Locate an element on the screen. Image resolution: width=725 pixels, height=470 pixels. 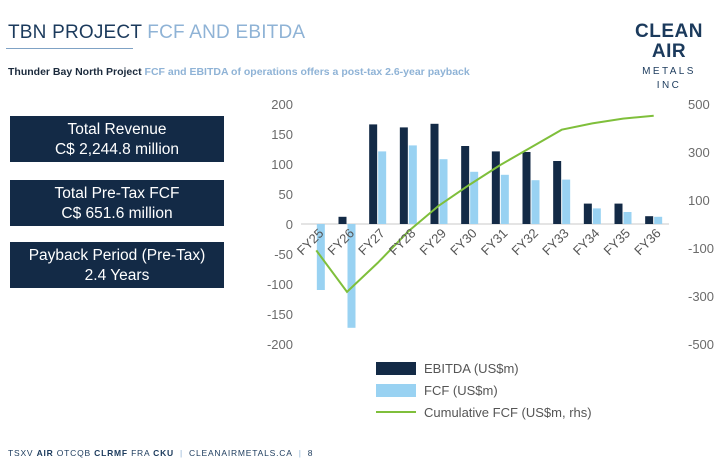
legend-swatch-fcf is located at coordinates (396, 390).